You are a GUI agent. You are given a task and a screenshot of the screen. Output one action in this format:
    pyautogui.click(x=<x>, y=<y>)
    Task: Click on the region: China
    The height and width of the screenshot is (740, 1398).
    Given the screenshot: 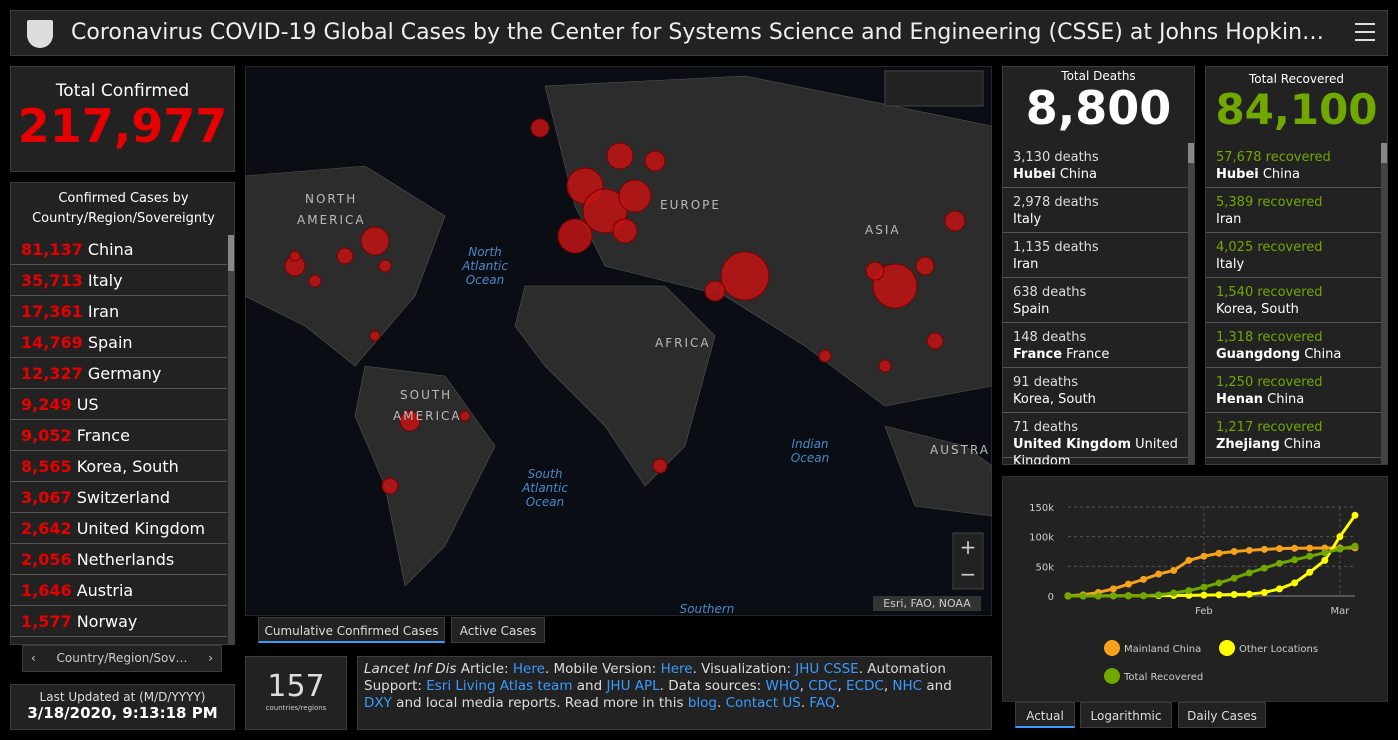 What is the action you would take?
    pyautogui.click(x=1286, y=399)
    